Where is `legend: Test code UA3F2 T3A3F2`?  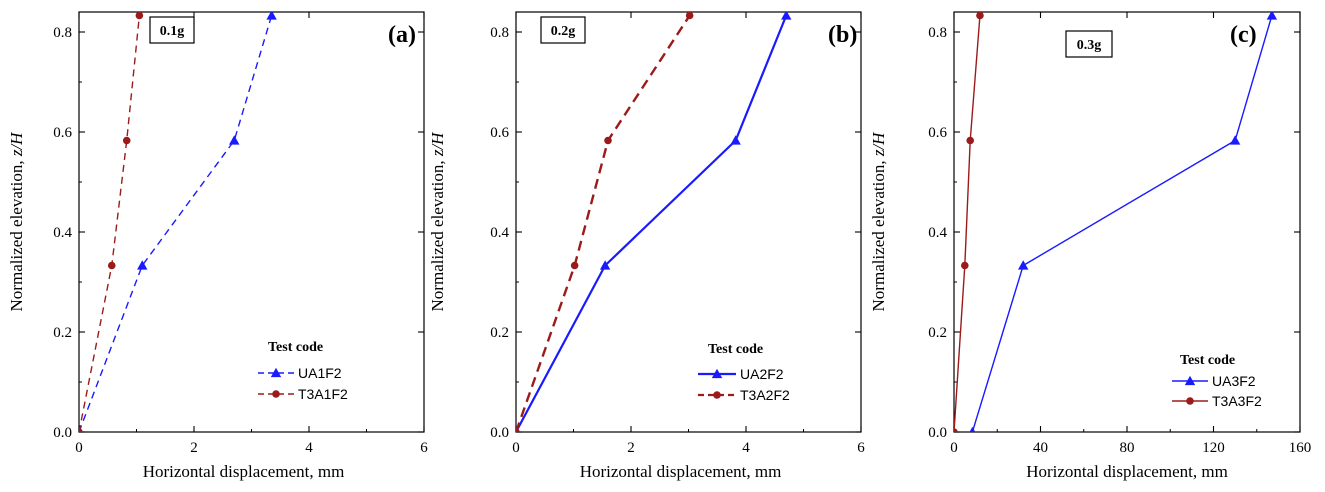 legend: Test code UA3F2 T3A3F2 is located at coordinates (1217, 381).